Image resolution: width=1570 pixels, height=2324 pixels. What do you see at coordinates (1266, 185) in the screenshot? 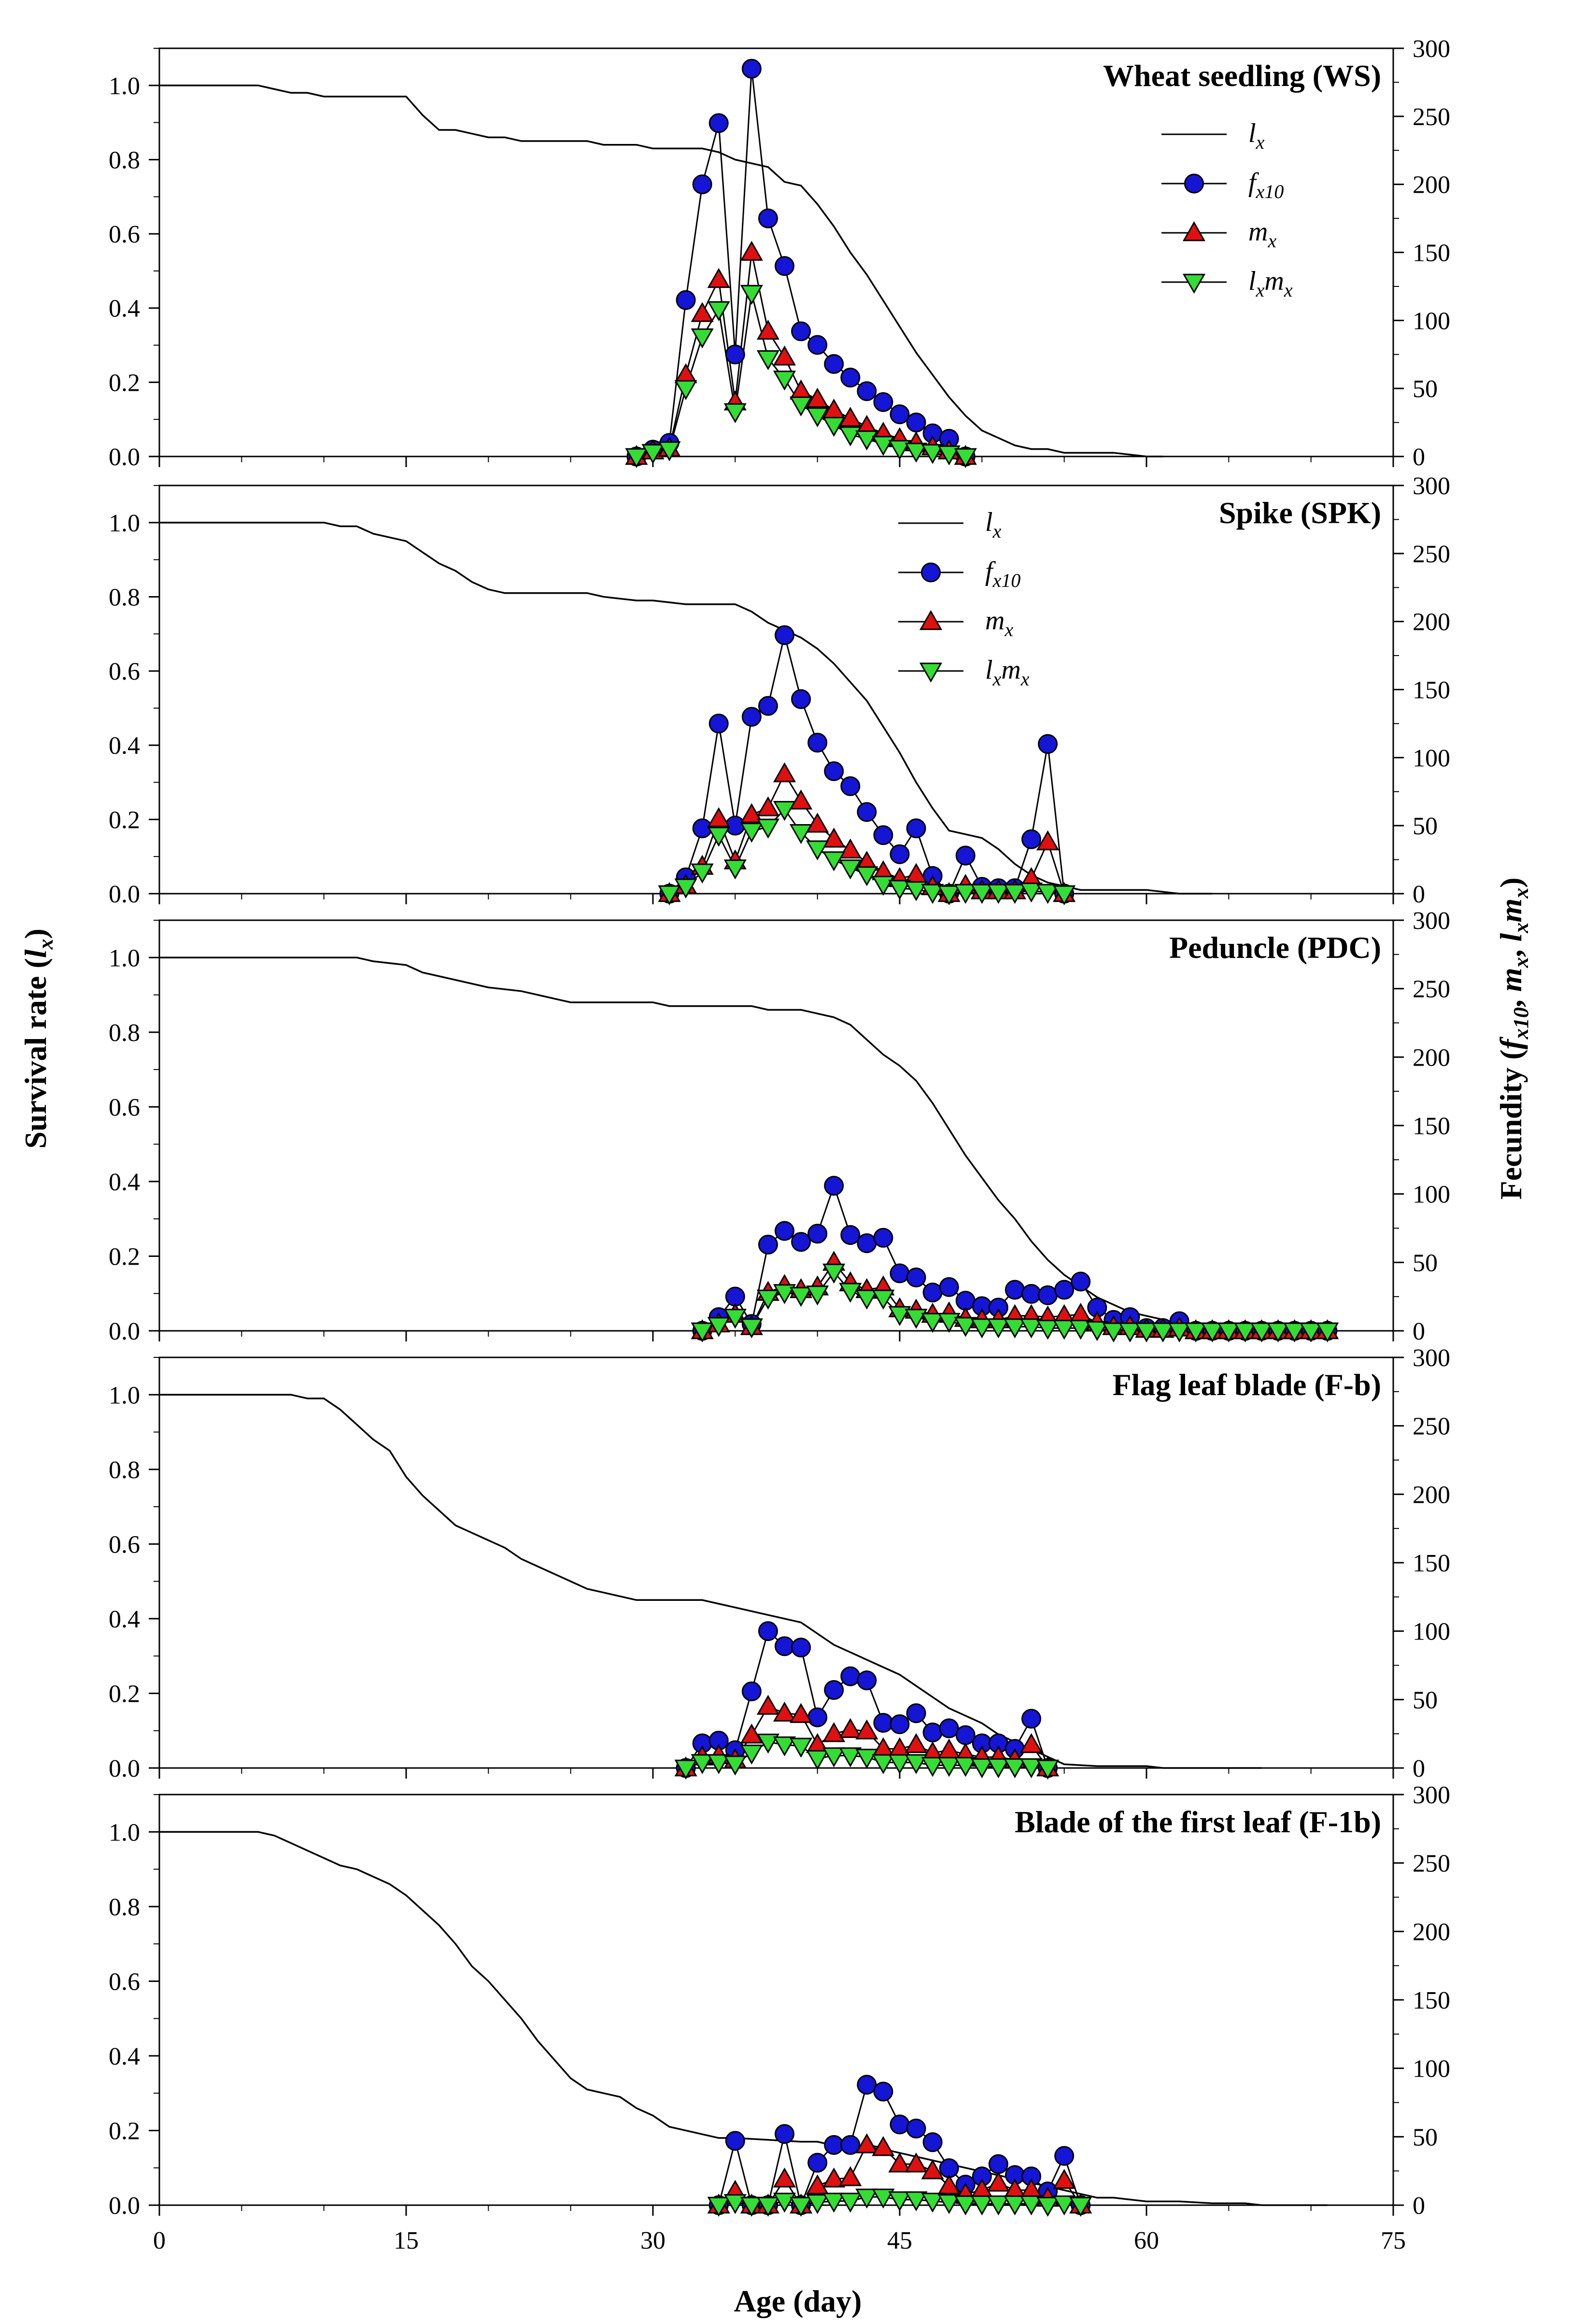
I see `legend-label-fx10: fx10` at bounding box center [1266, 185].